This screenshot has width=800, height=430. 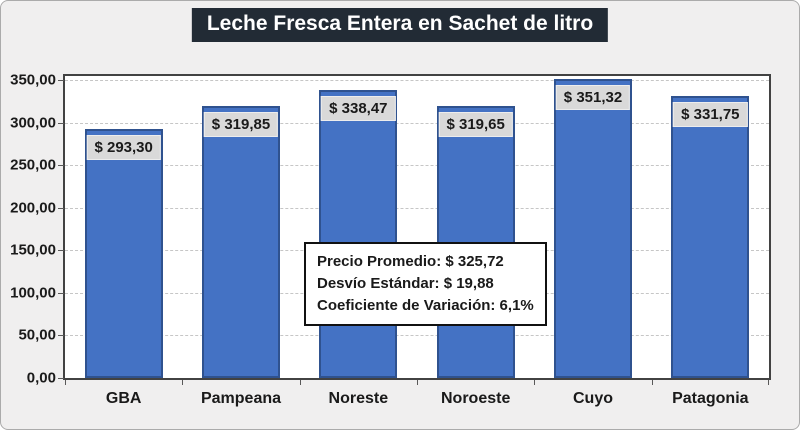 What do you see at coordinates (710, 236) in the screenshot?
I see `bar-patagonia: $ 331,75` at bounding box center [710, 236].